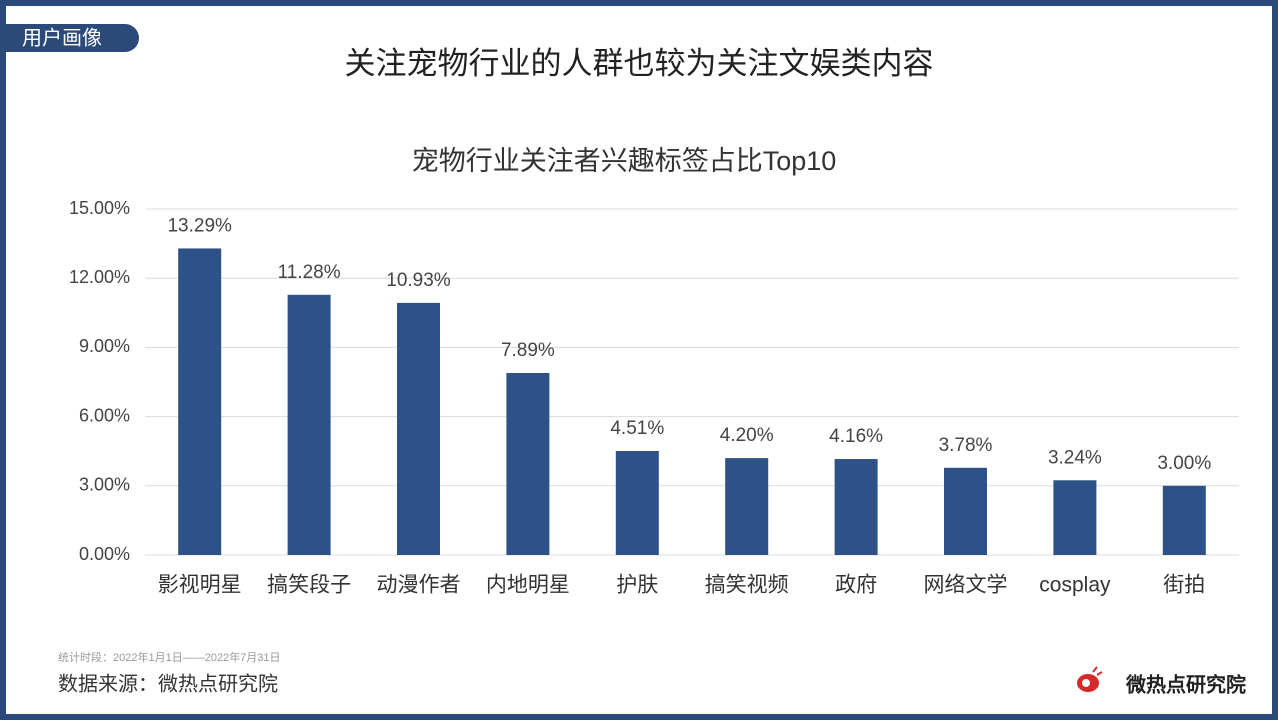 The height and width of the screenshot is (720, 1278). I want to click on y-tick-label: 15.00%, so click(99, 208).